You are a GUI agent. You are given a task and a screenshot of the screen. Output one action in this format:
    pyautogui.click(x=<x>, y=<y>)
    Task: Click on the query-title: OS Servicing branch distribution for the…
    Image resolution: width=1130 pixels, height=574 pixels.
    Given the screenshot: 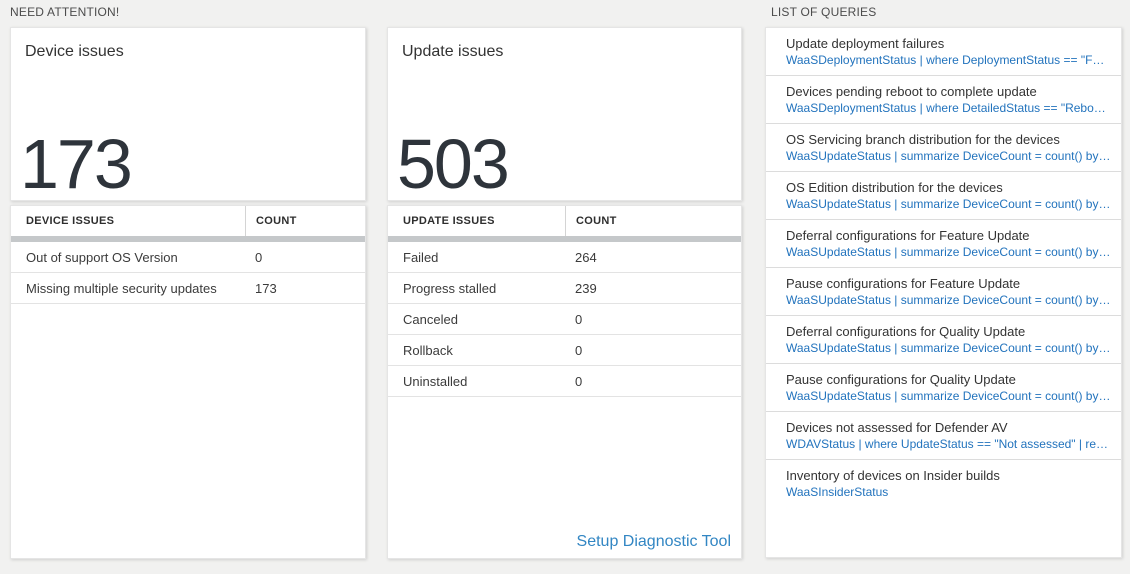 What is the action you would take?
    pyautogui.click(x=923, y=139)
    